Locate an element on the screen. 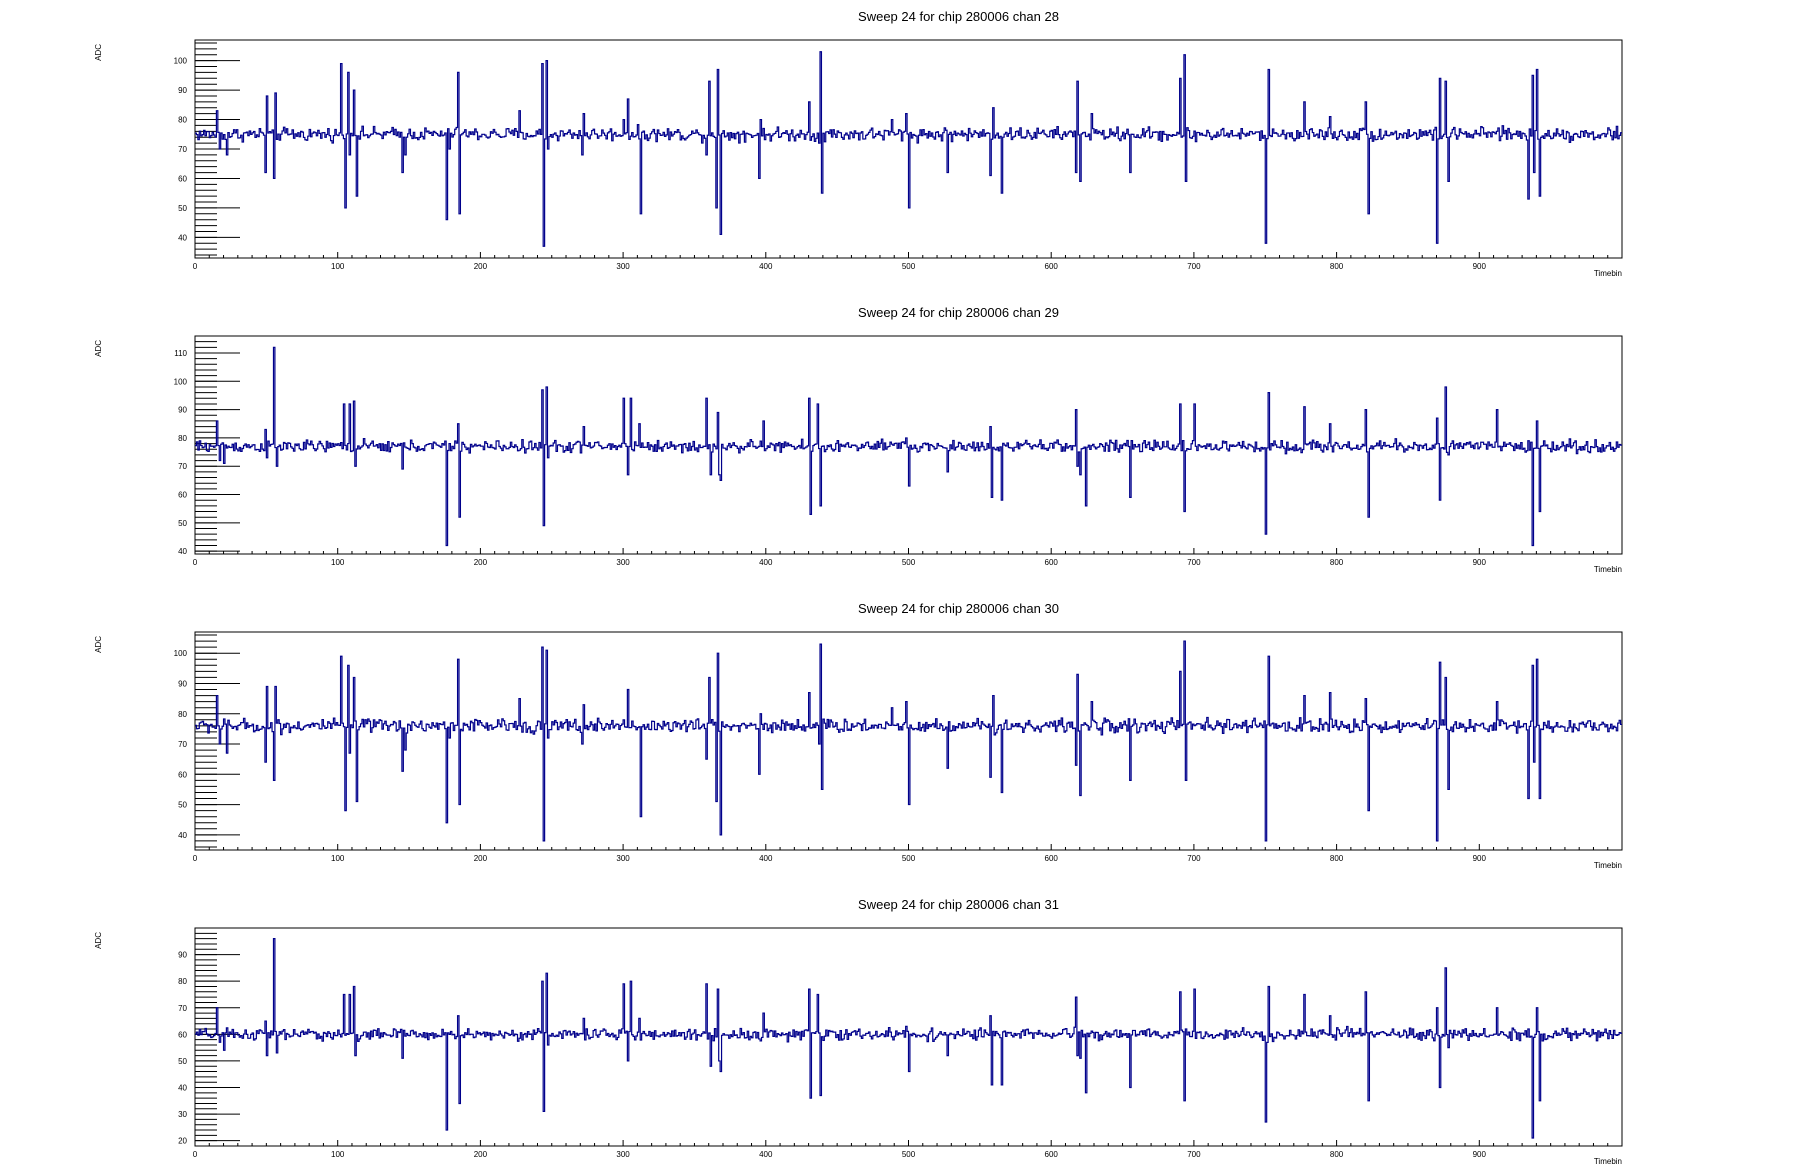  y-tick-label: 20 is located at coordinates (182, 1141).